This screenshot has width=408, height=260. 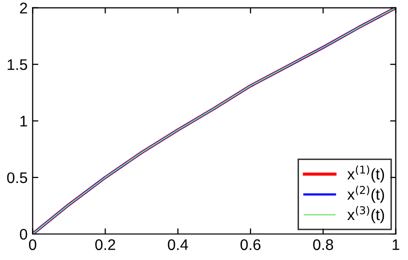 I want to click on y-tick-label: 0, so click(x=24, y=234).